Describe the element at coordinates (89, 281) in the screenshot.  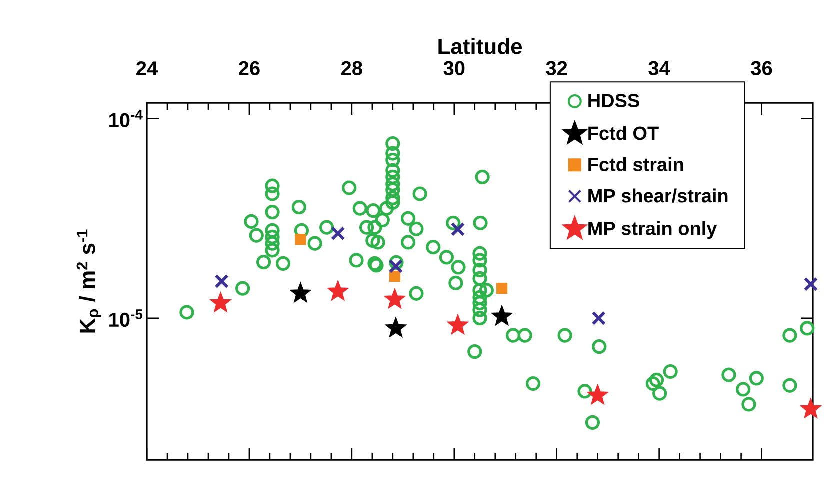
I see `y-axis-title: K$_{ρ}$ / m$^{2}$ s$^{-1}$` at that location.